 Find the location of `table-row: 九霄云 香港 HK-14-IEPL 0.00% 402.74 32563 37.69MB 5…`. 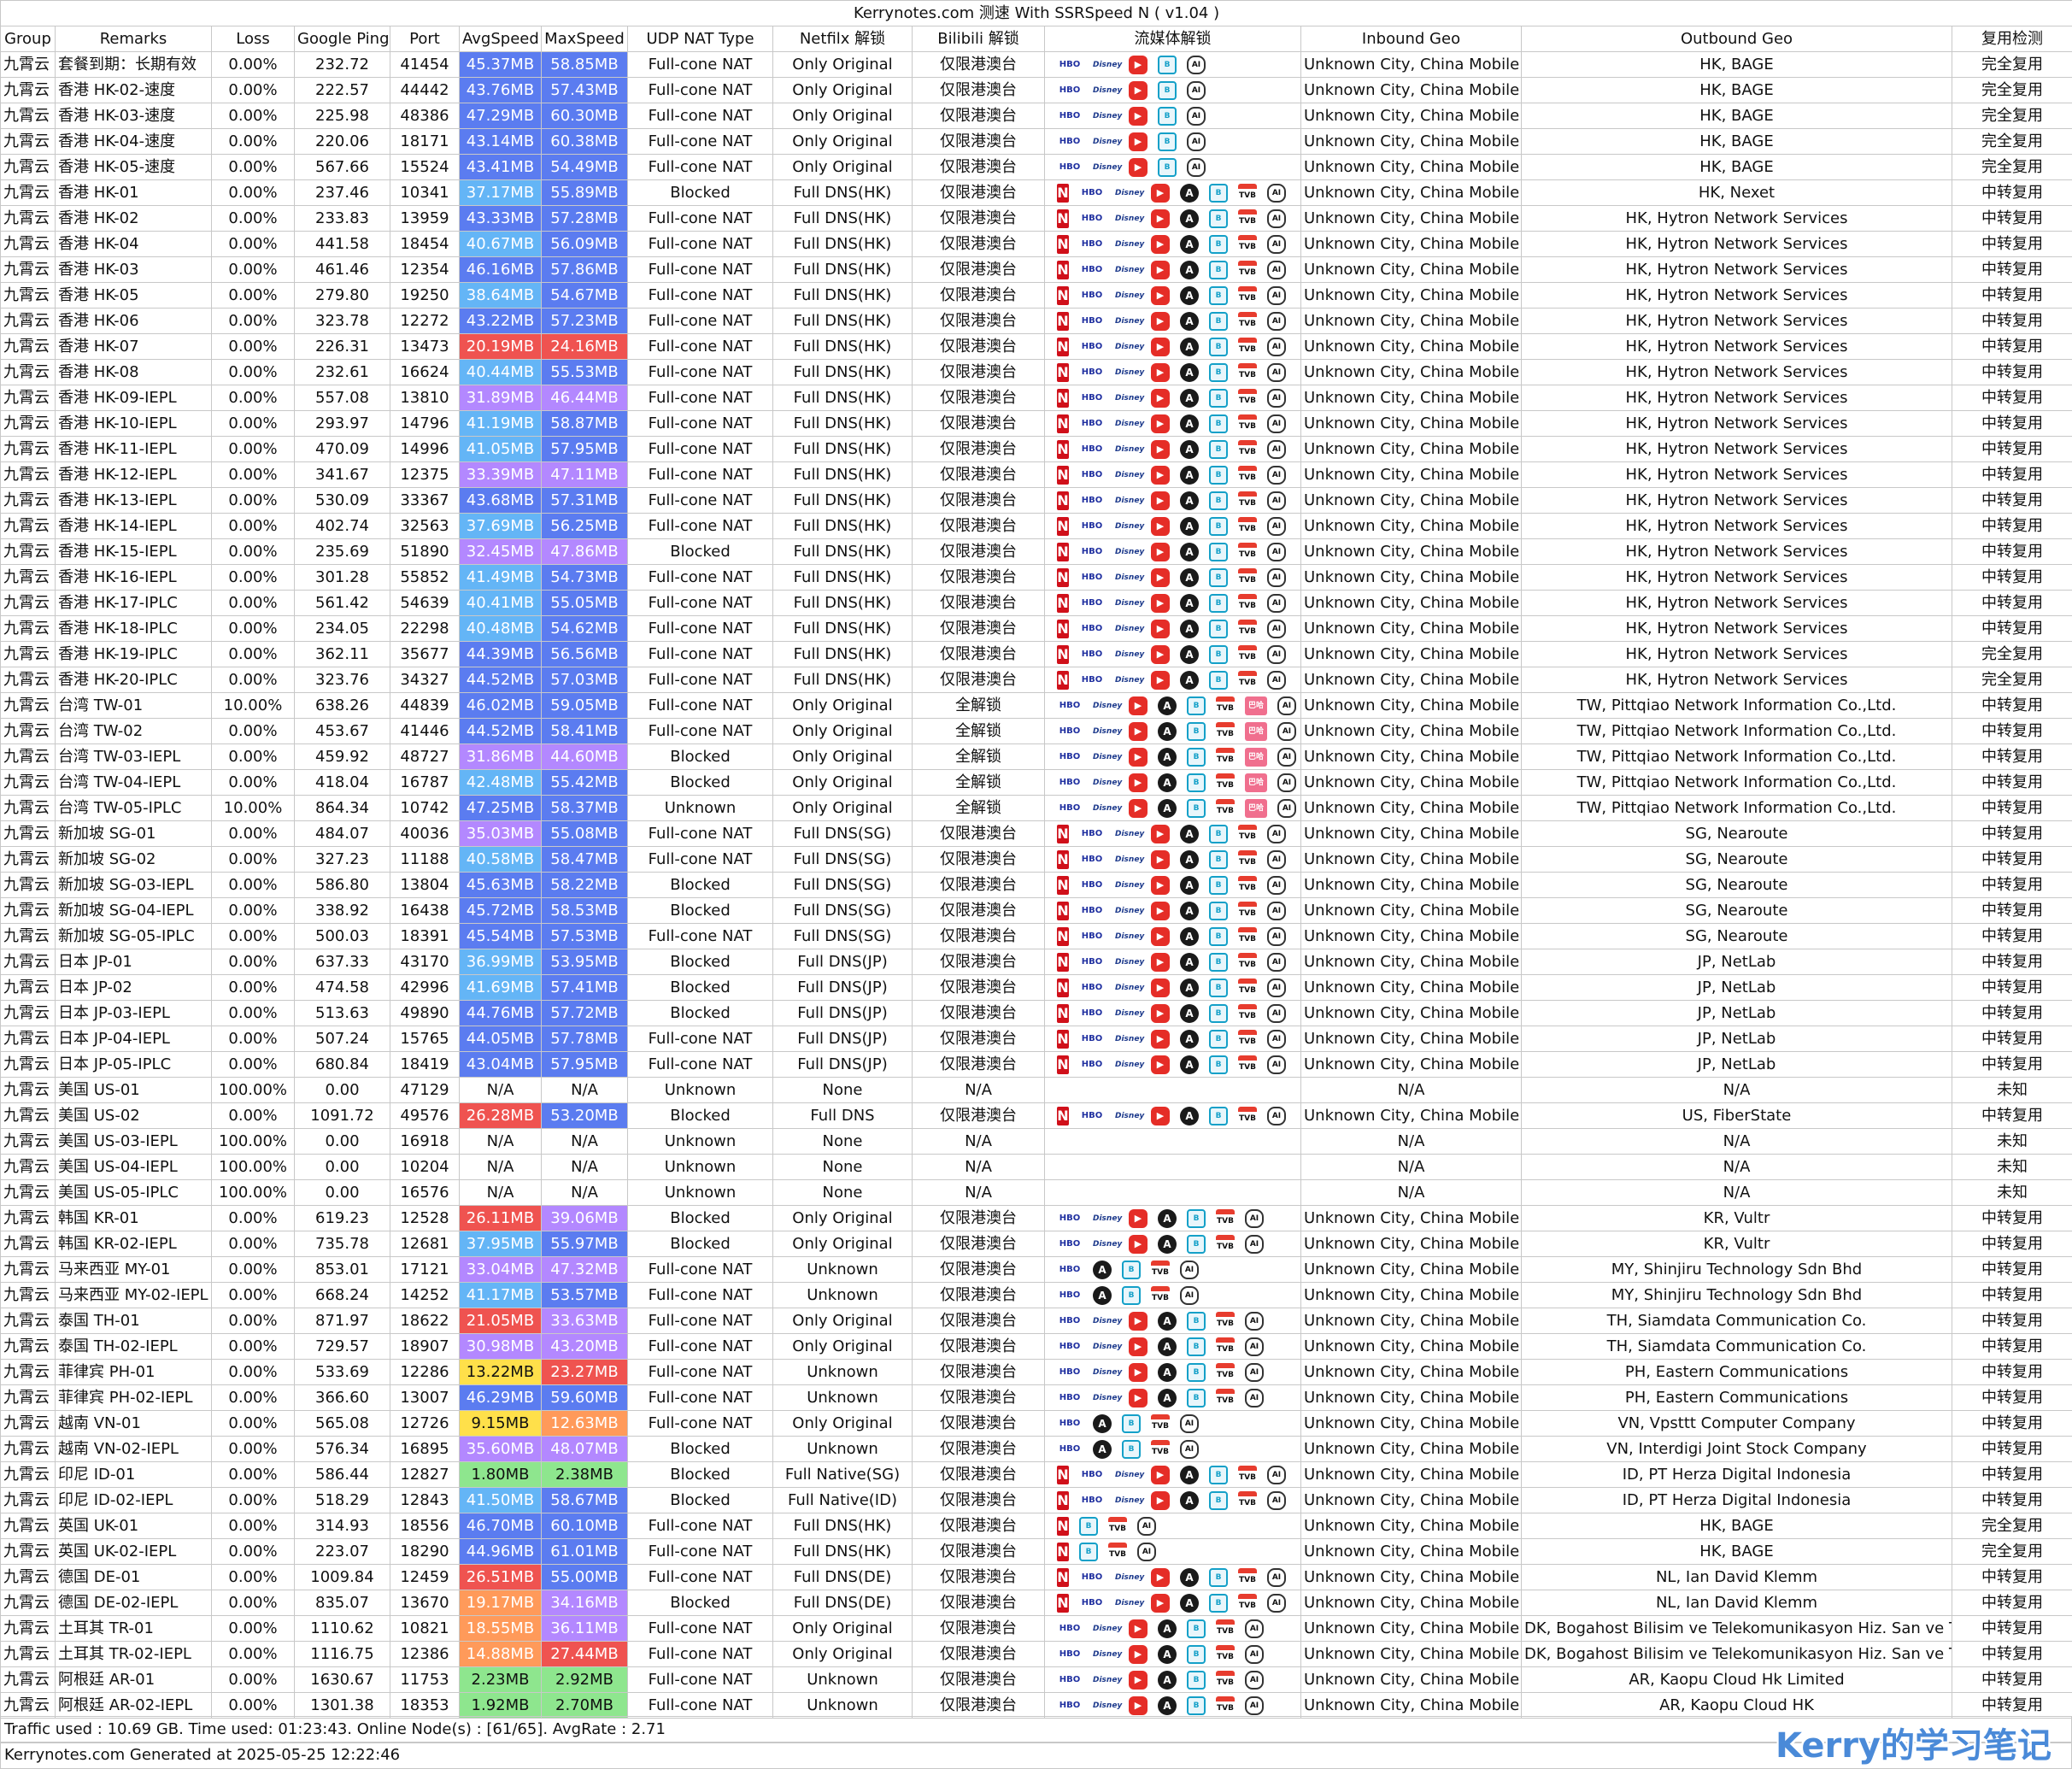

table-row: 九霄云 香港 HK-14-IEPL 0.00% 402.74 32563 37.69MB 5… is located at coordinates (1036, 526).